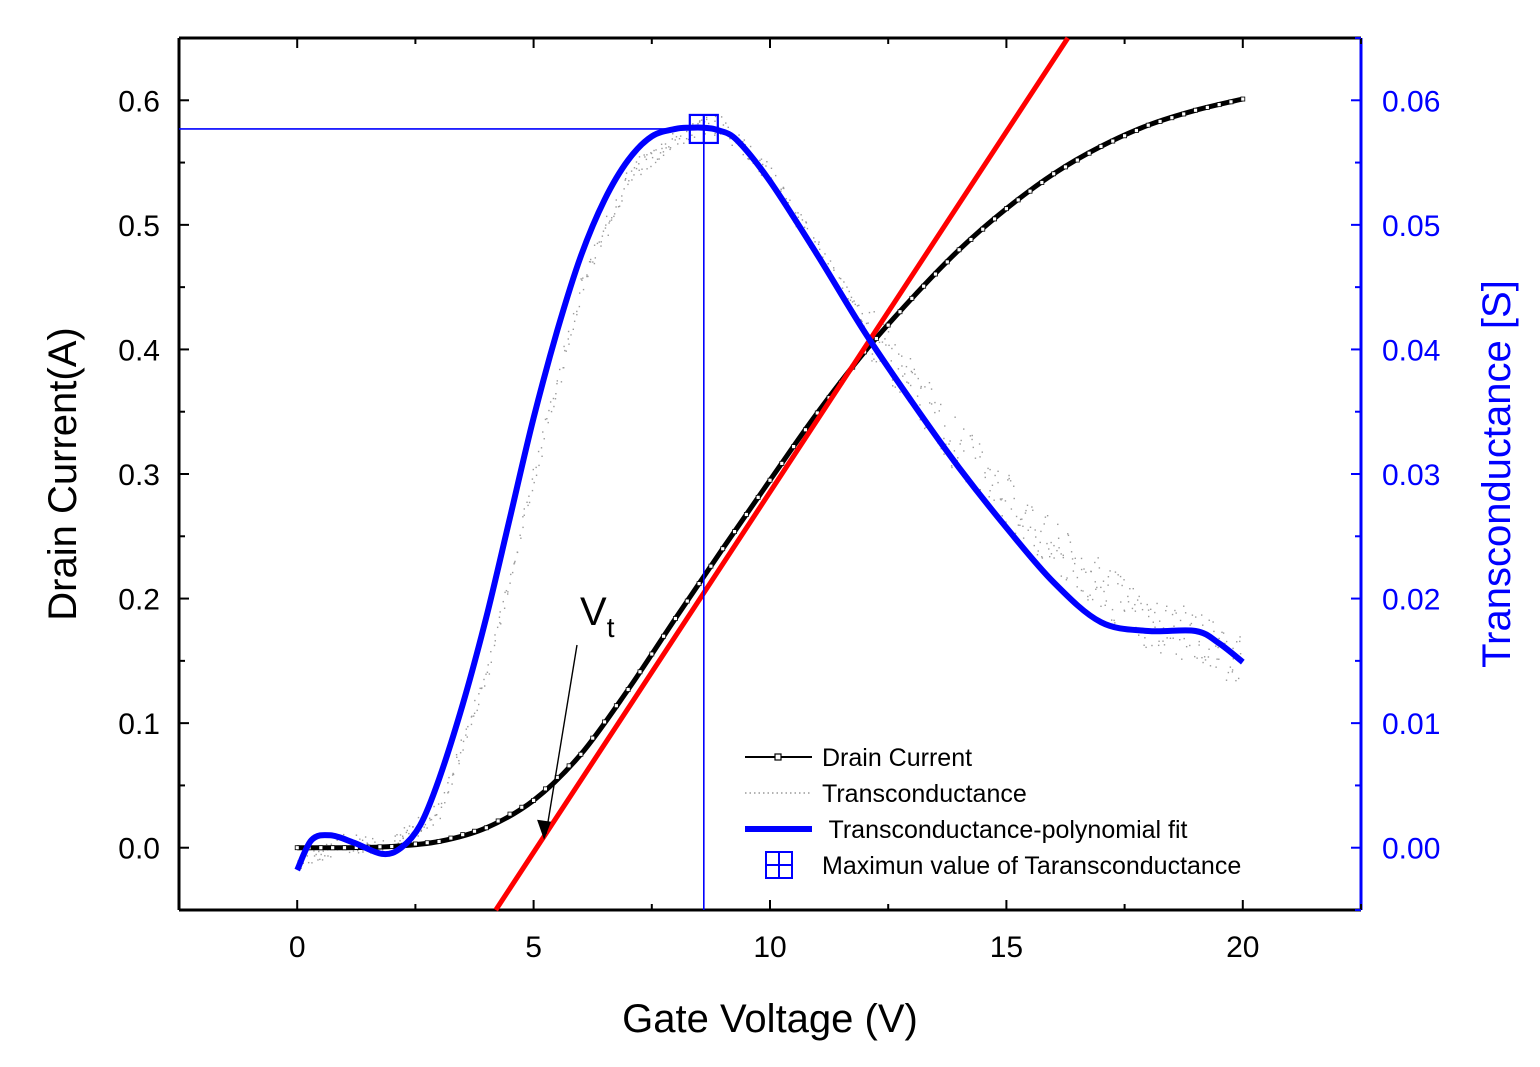 Image resolution: width=1540 pixels, height=1067 pixels. What do you see at coordinates (924, 794) in the screenshot?
I see `legend-label-transconductance: Transconductance` at bounding box center [924, 794].